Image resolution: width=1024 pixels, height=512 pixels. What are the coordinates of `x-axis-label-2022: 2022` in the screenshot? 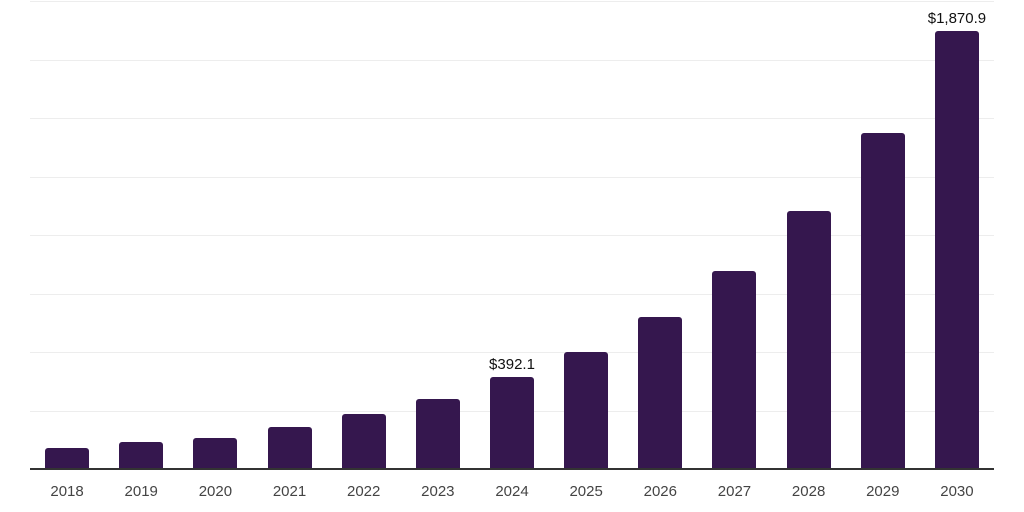 It's located at (364, 491).